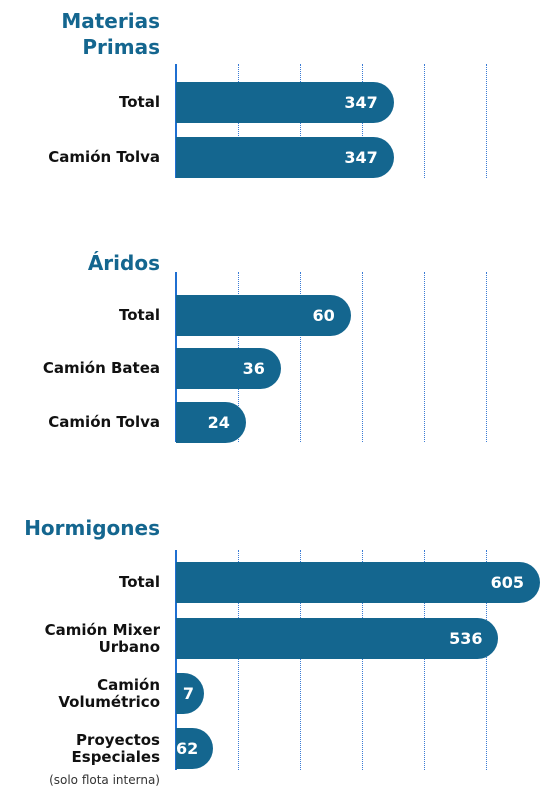 The image size is (540, 790). Describe the element at coordinates (253, 368) in the screenshot. I see `value-label: 36` at that location.